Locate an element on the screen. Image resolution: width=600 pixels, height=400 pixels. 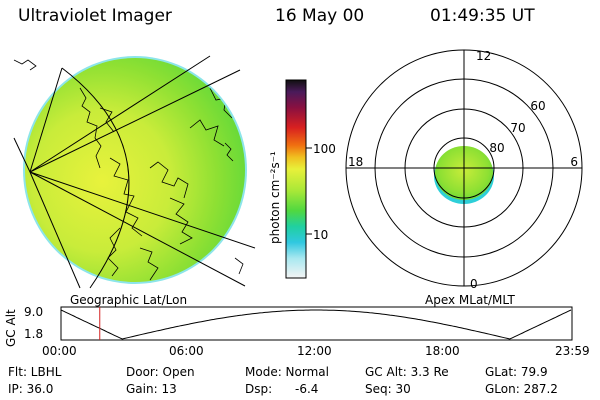
altitude-tick-9: 9.0 is located at coordinates (34, 312).